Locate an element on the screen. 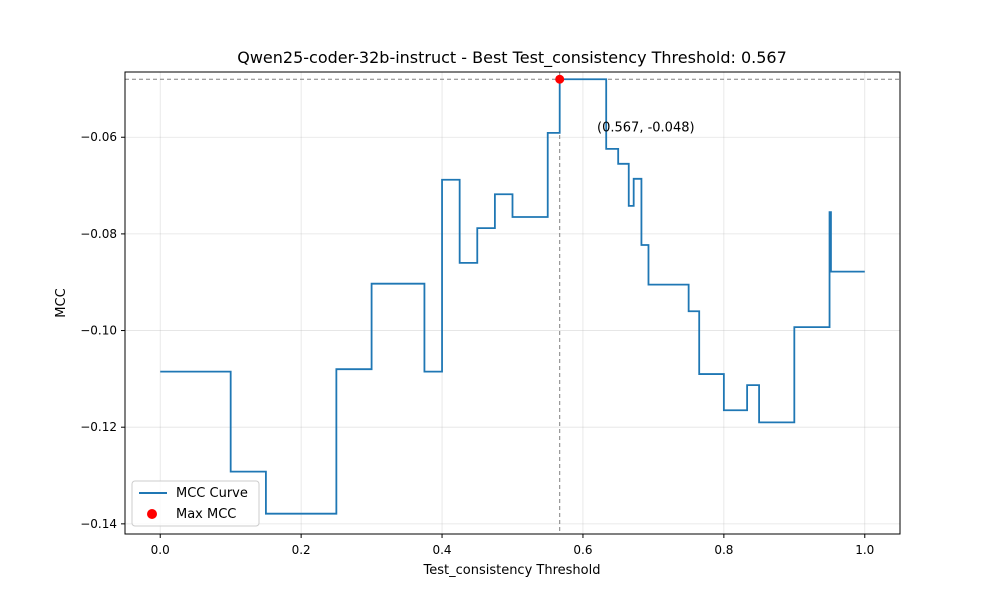 Image resolution: width=1000 pixels, height=600 pixels. max-mcc-point is located at coordinates (560, 79).